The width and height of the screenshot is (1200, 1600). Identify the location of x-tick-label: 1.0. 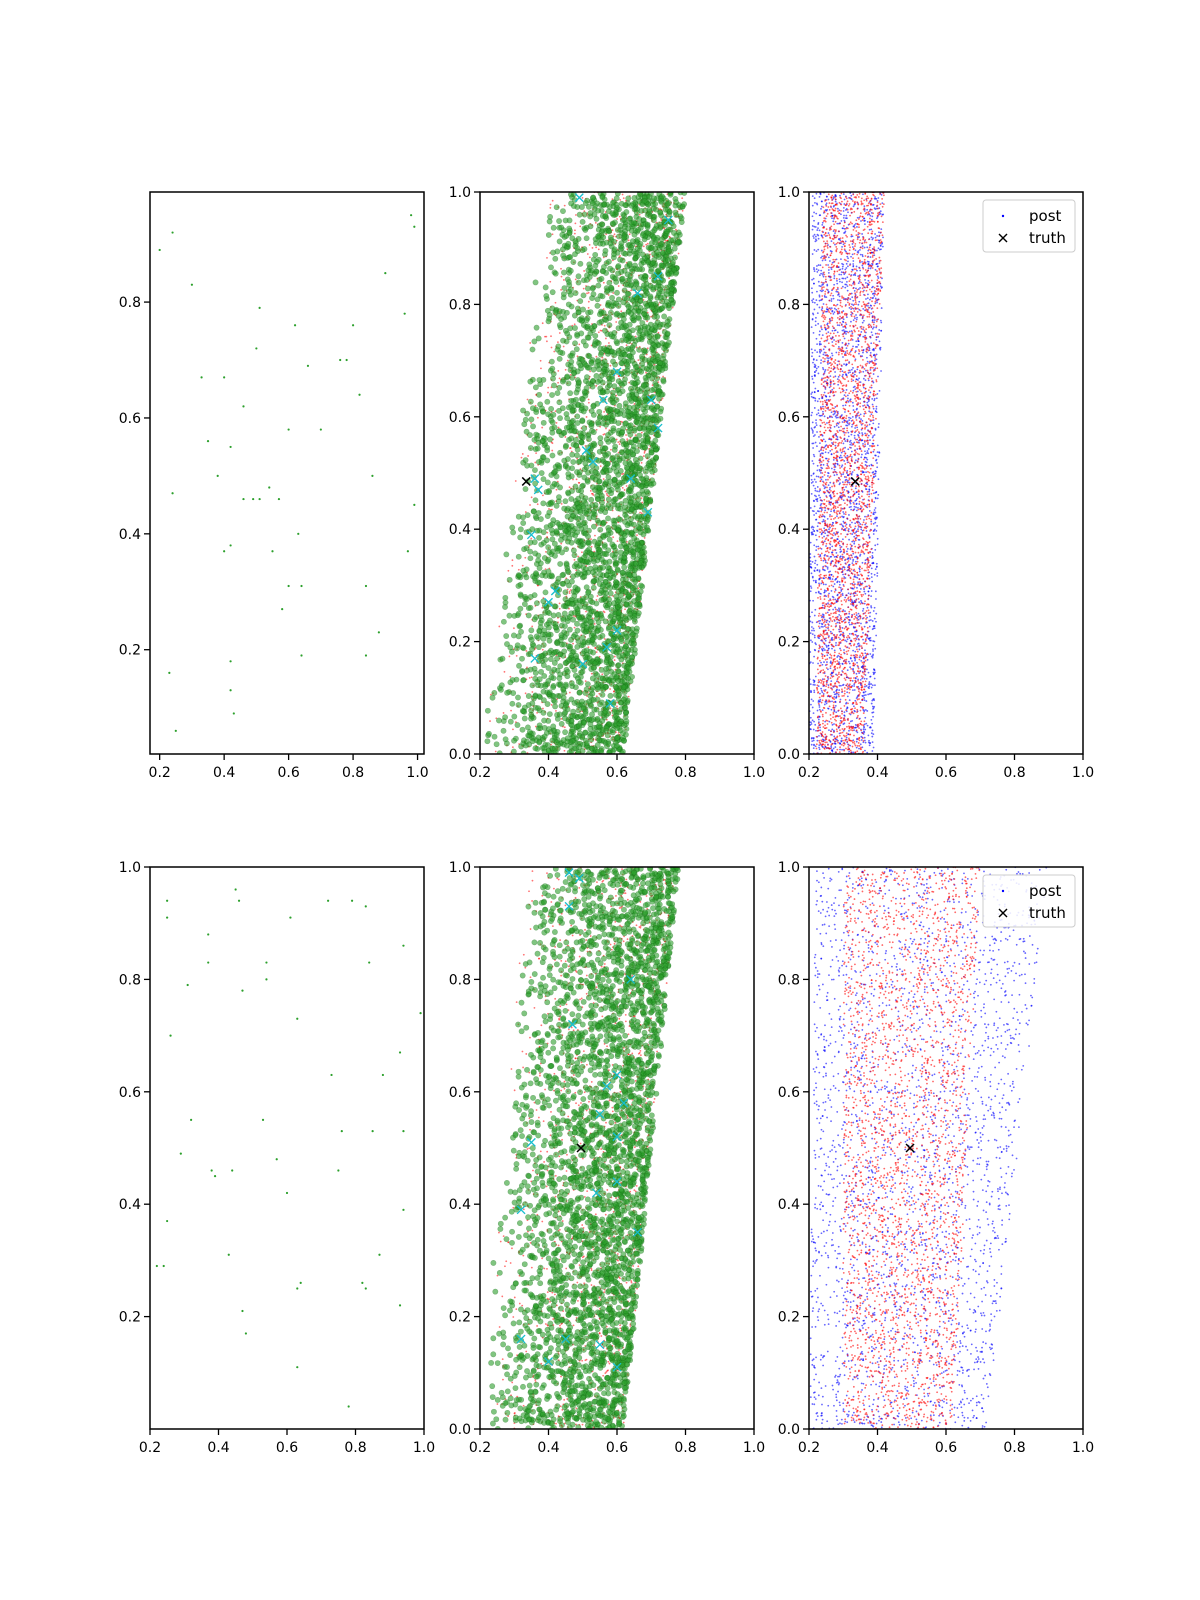
(417, 773).